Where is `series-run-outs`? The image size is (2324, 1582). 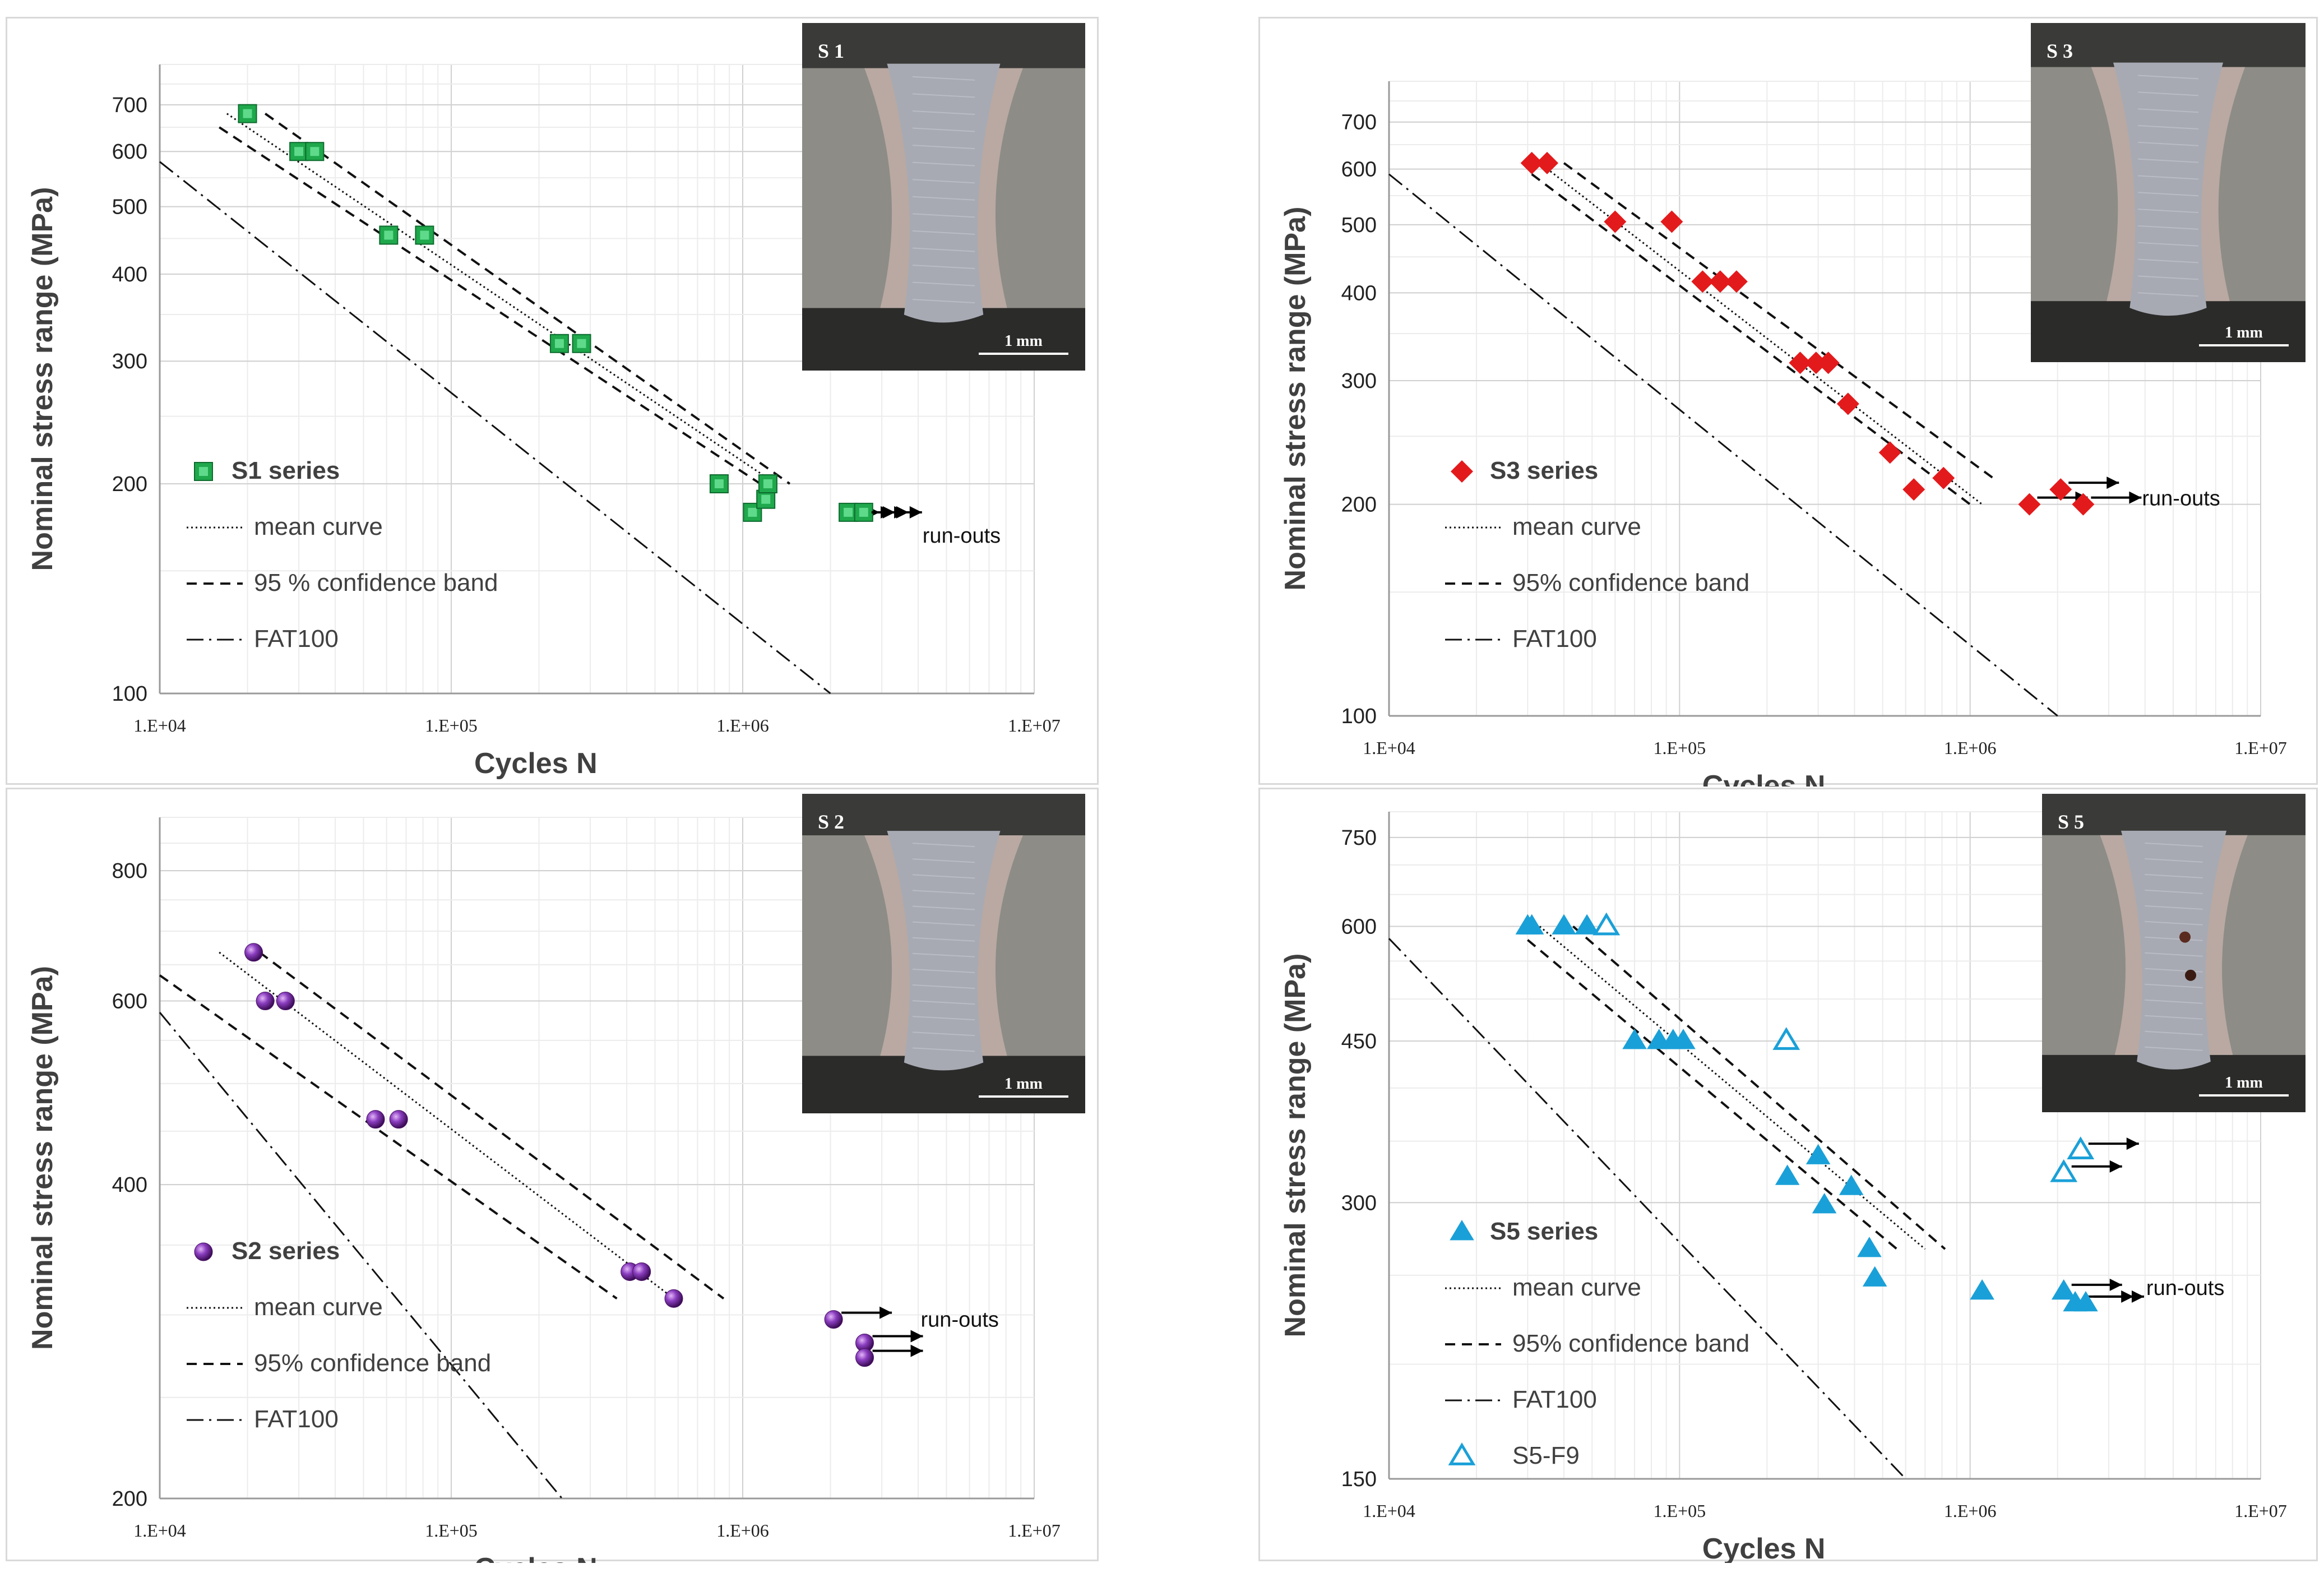
series-run-outs is located at coordinates (873, 1336).